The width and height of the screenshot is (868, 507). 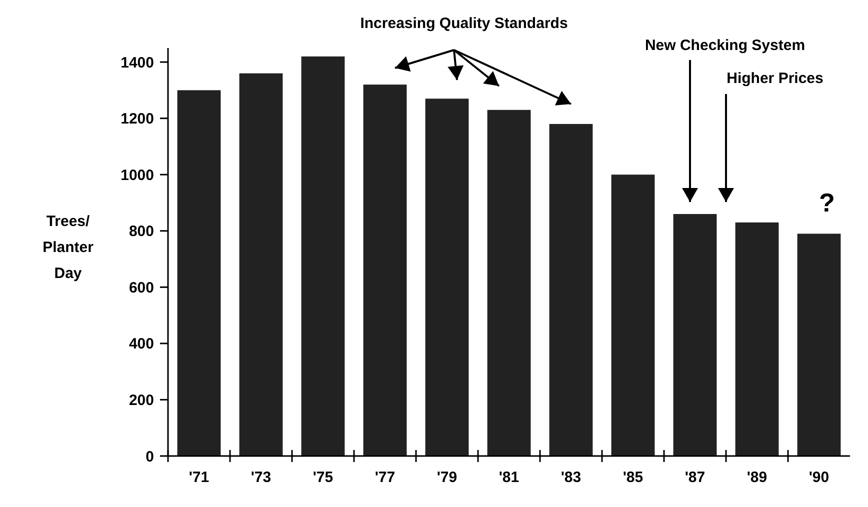 I want to click on y-tick-label: 200, so click(x=141, y=400).